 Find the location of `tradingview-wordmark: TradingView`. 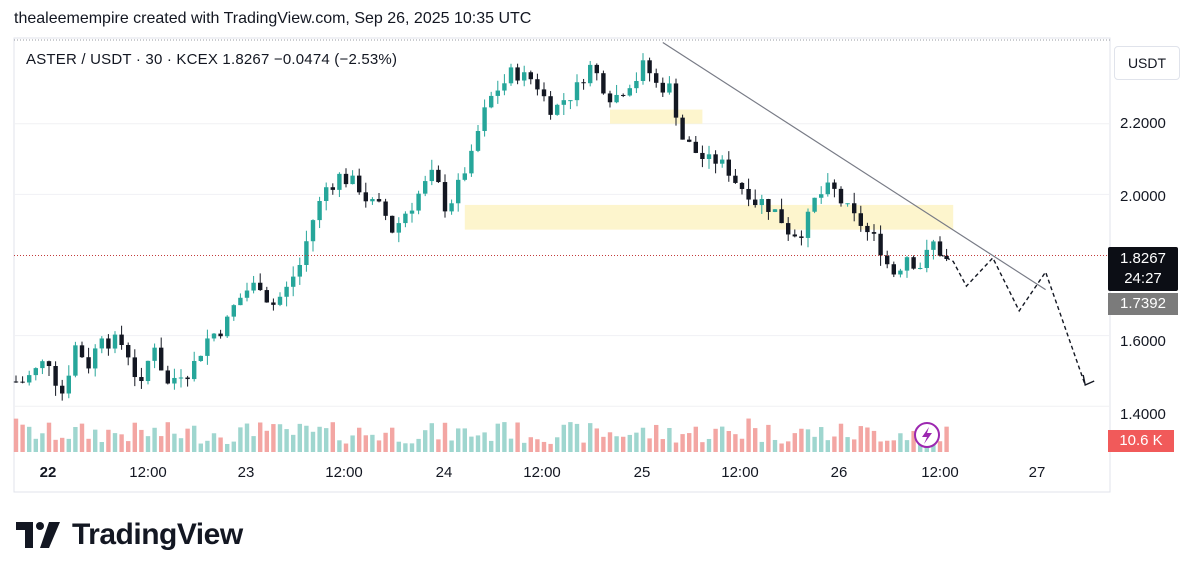

tradingview-wordmark: TradingView is located at coordinates (157, 534).